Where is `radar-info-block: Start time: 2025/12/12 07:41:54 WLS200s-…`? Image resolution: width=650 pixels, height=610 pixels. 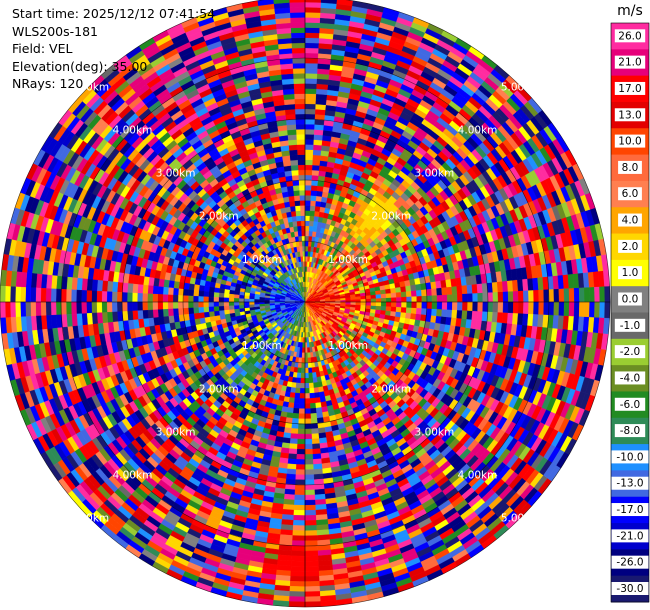
radar-info-block: Start time: 2025/12/12 07:41:54 WLS200s-… is located at coordinates (113, 49).